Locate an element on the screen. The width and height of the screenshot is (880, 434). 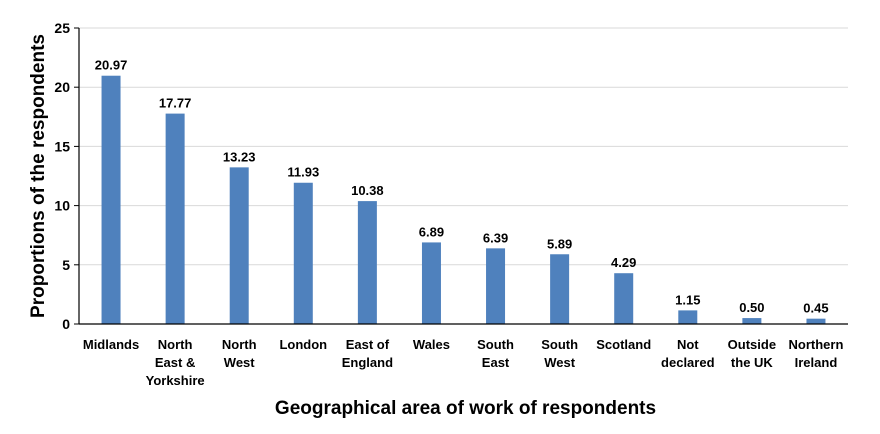
category-label: North West is located at coordinates (239, 353).